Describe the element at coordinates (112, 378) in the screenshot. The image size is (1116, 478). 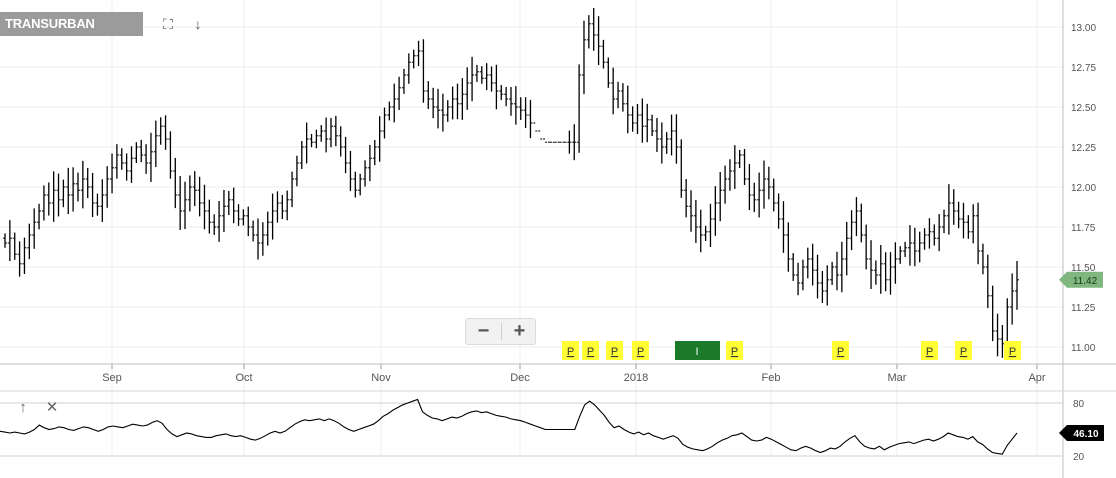
I see `x-tick-label: Sep` at that location.